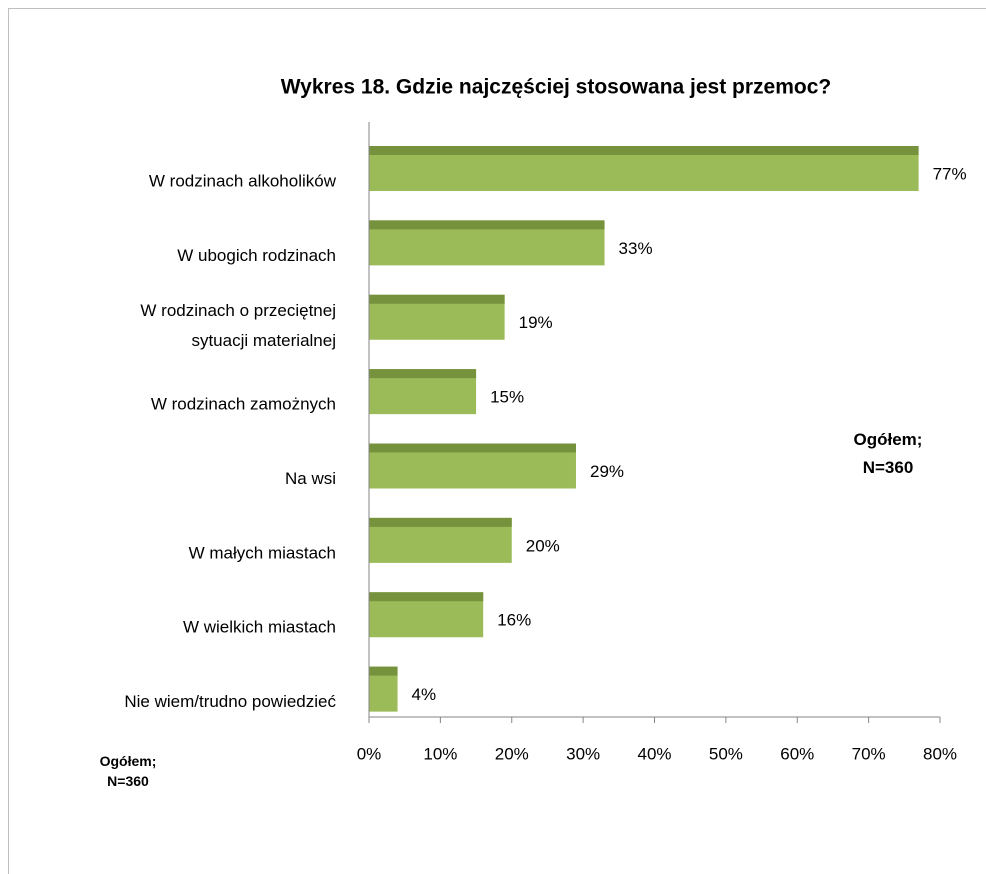 Image resolution: width=986 pixels, height=874 pixels. What do you see at coordinates (797, 753) in the screenshot?
I see `x-tick-label: 60%` at bounding box center [797, 753].